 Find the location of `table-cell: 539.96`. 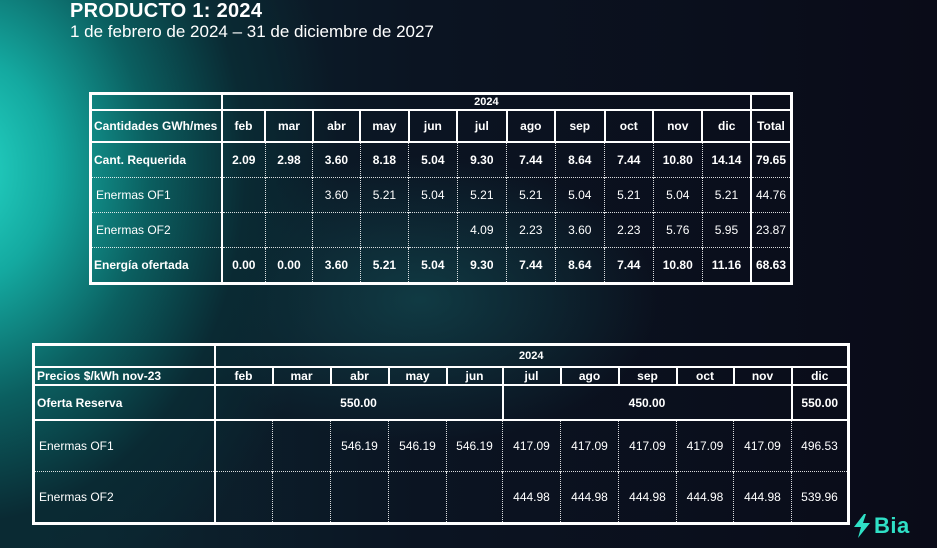

table-cell: 539.96 is located at coordinates (820, 497).